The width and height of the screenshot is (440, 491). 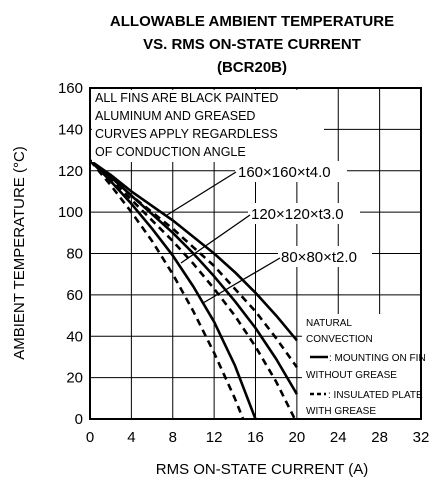 I want to click on x-tick-label-4: 16, so click(x=255, y=437).